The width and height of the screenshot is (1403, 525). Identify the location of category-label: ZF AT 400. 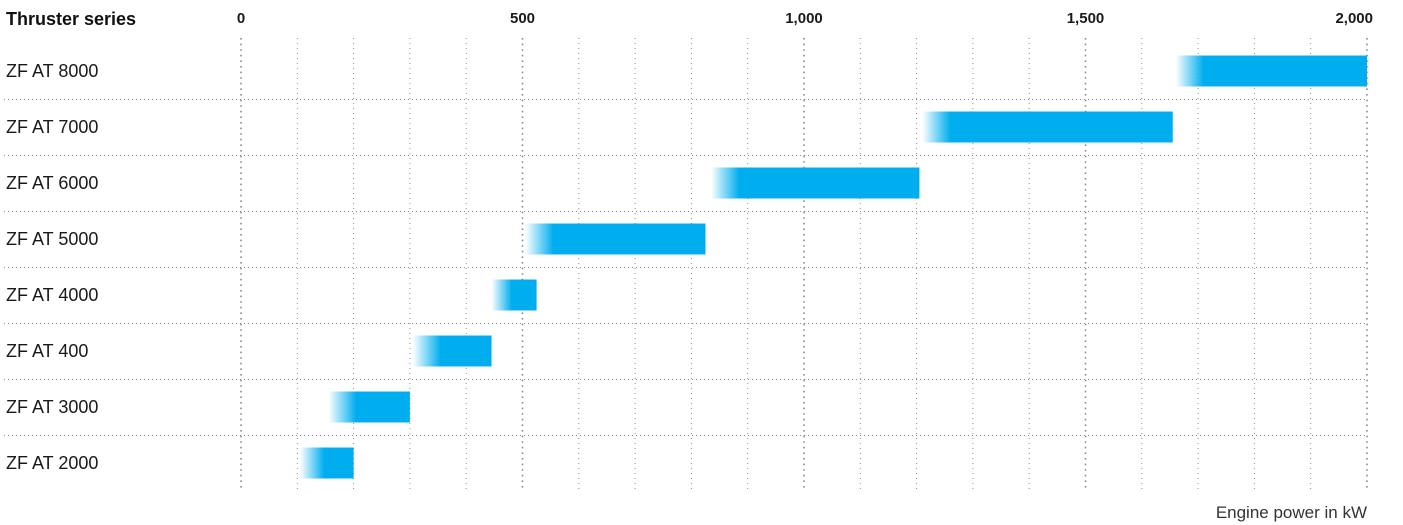
(47, 351).